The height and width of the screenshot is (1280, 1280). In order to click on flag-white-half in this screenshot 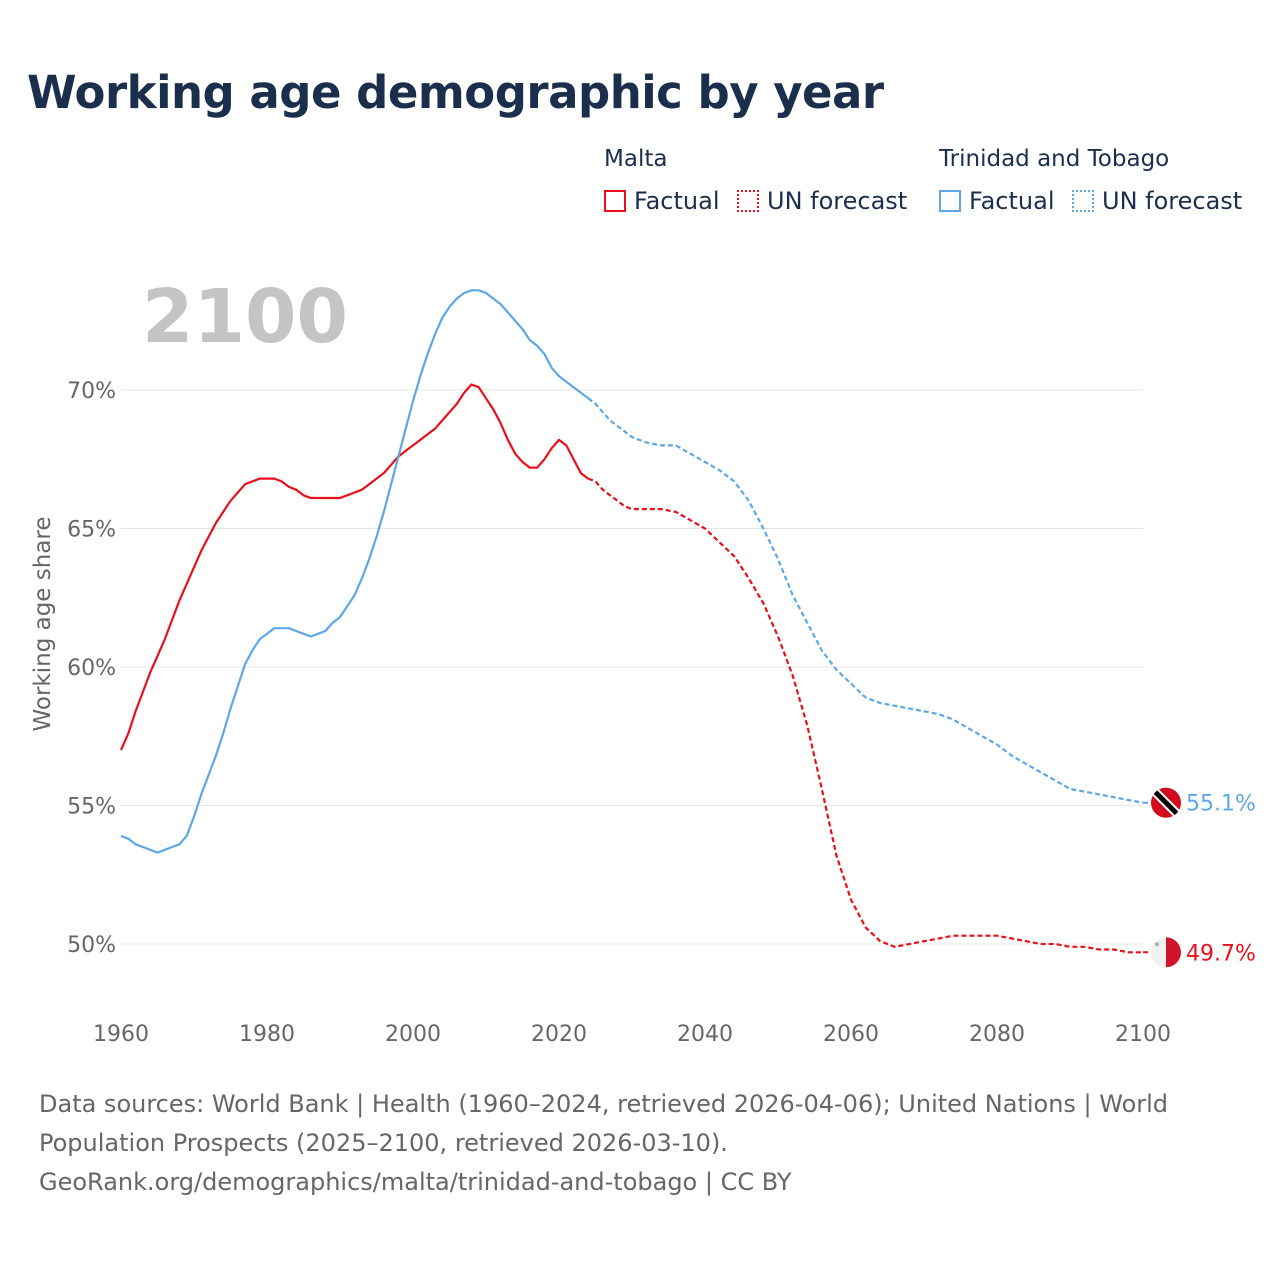, I will do `click(1158, 952)`.